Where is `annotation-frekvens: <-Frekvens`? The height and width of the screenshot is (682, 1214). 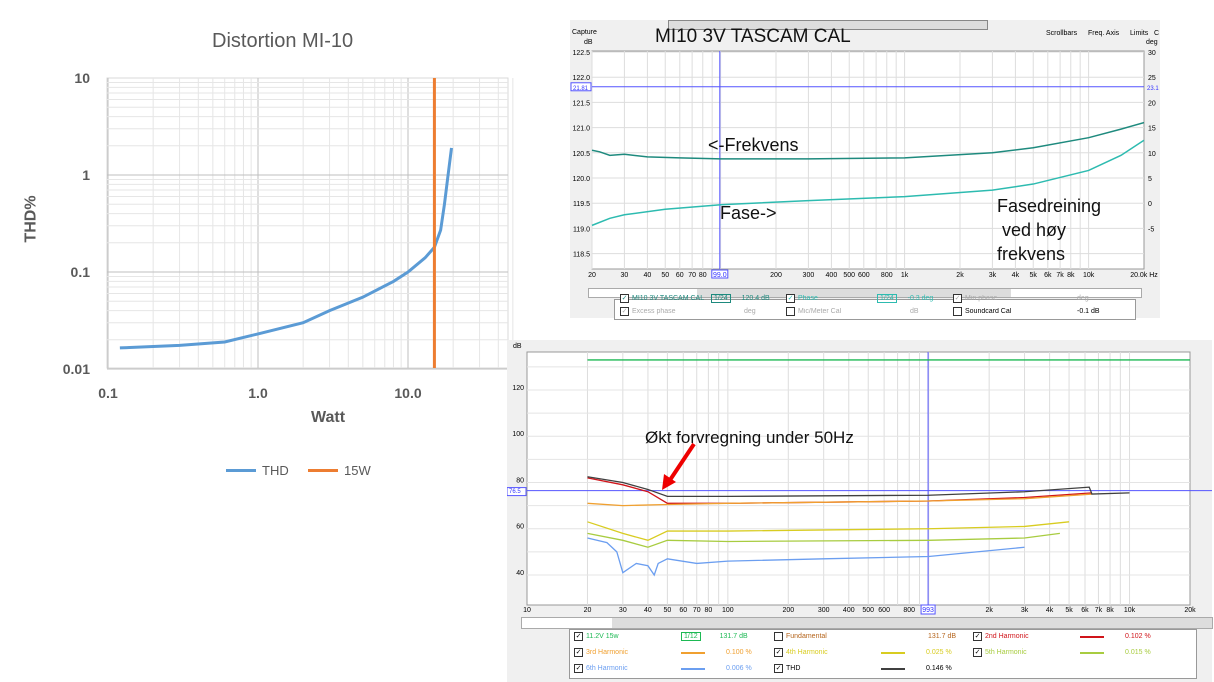
annotation-frekvens: <-Frekvens is located at coordinates (753, 145).